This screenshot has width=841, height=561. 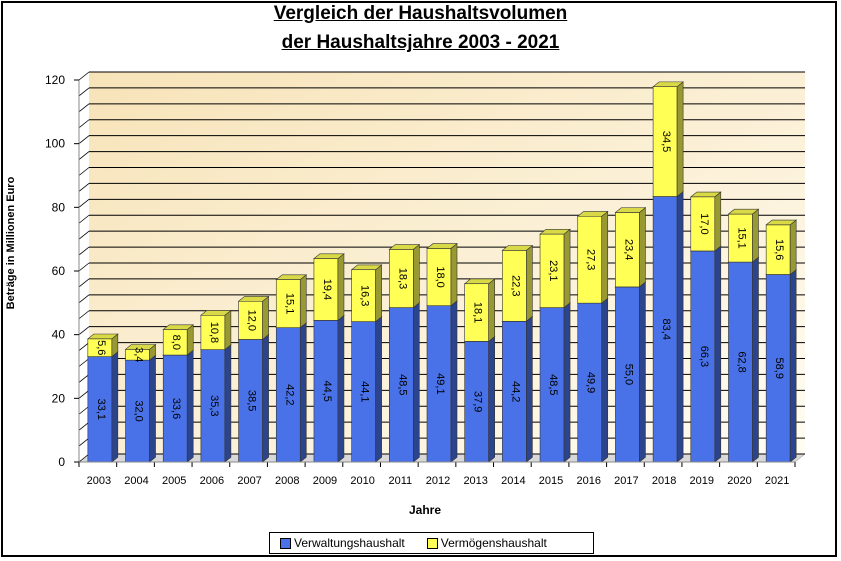 I want to click on x-tick-label: 2013, so click(x=475, y=481).